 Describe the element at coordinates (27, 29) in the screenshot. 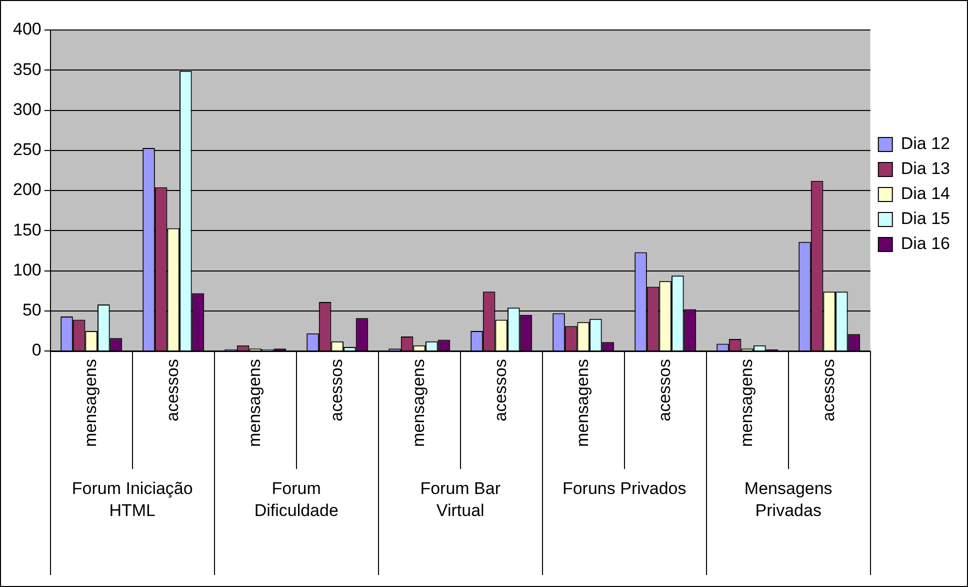

I see `y-tick-label: 400` at that location.